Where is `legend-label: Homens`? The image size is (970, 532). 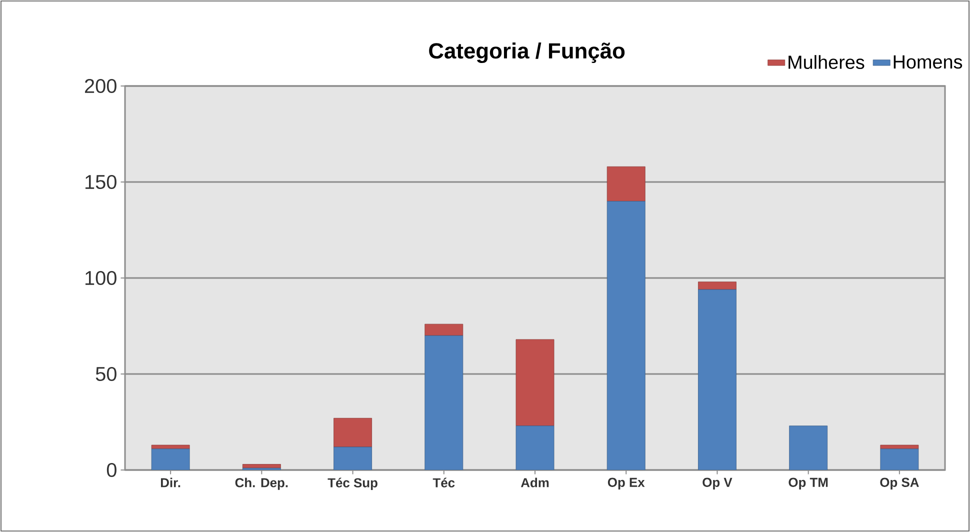 legend-label: Homens is located at coordinates (928, 62).